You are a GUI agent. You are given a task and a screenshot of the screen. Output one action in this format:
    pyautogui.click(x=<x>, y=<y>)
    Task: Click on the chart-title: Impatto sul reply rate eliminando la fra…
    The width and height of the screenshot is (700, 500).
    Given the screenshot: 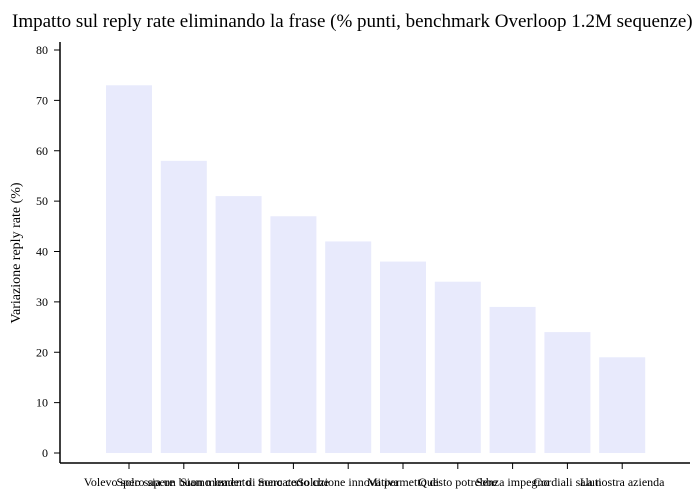 What is the action you would take?
    pyautogui.click(x=352, y=21)
    